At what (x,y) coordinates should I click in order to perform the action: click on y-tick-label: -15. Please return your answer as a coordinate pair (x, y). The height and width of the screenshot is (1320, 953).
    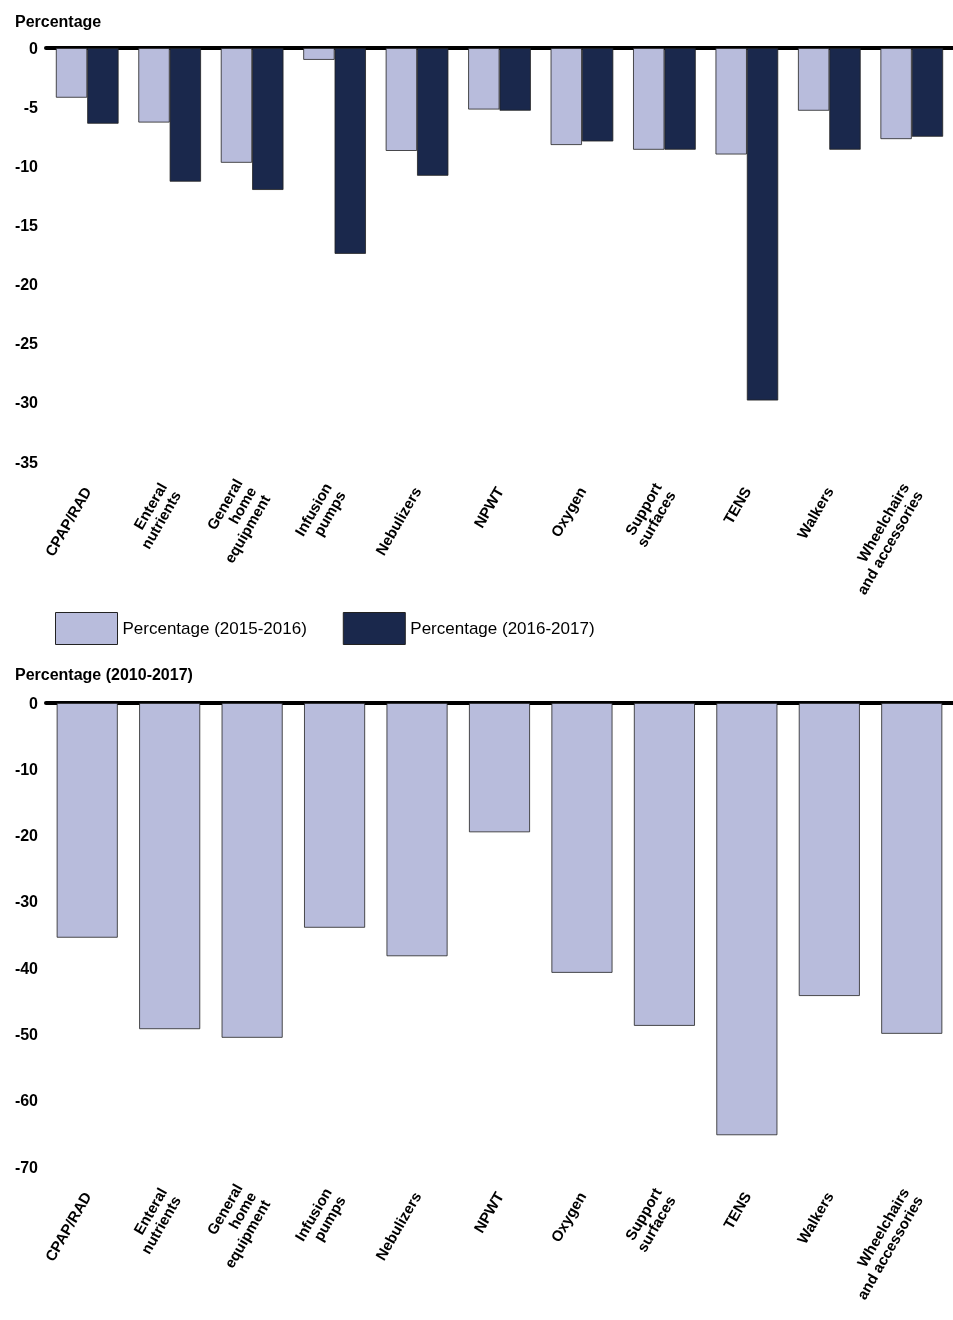
    Looking at the image, I should click on (26, 225).